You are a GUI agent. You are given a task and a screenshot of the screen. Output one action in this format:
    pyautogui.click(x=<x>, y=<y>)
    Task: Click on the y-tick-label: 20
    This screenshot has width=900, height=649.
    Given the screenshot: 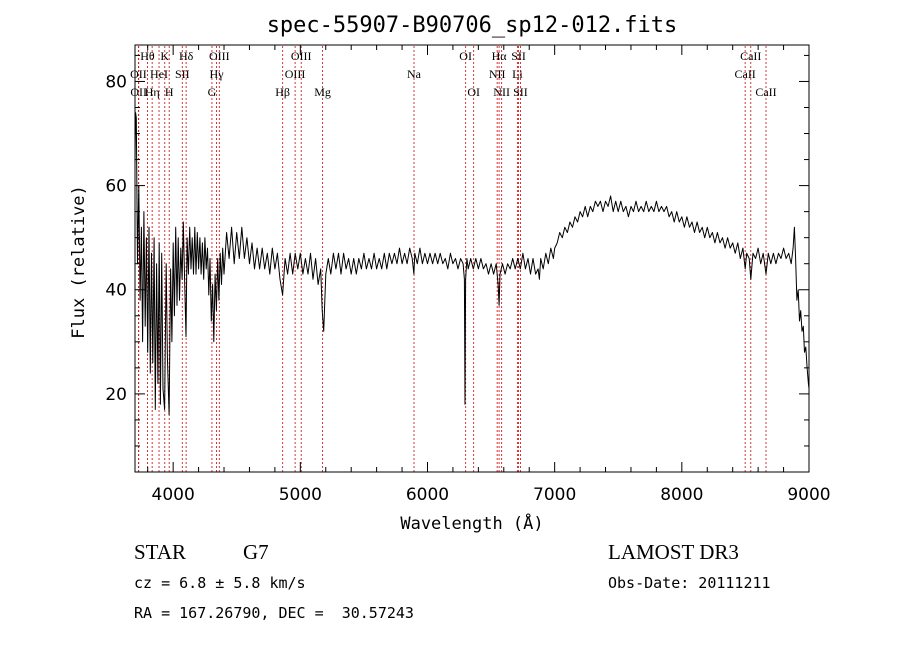 What is the action you would take?
    pyautogui.click(x=116, y=395)
    